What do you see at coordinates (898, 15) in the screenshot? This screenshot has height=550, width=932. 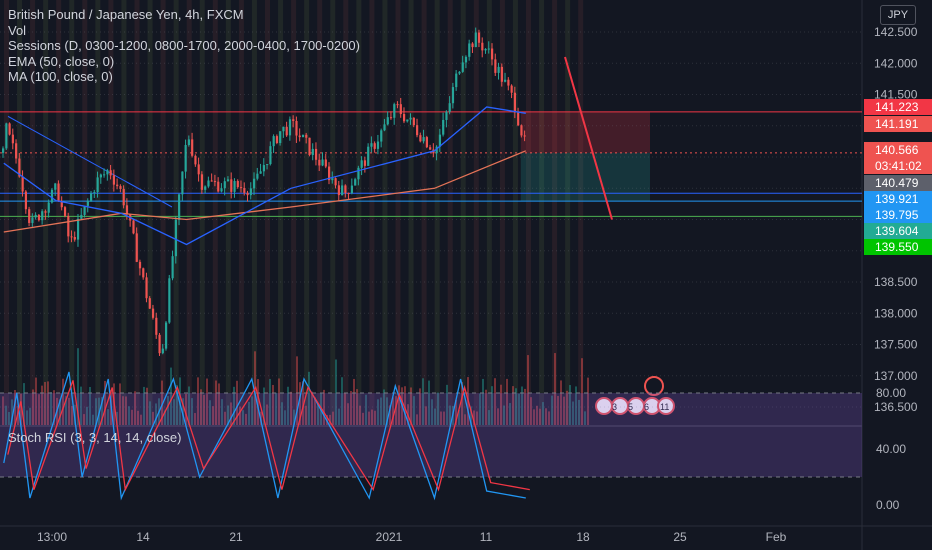 I see `currency-badge: JPY` at bounding box center [898, 15].